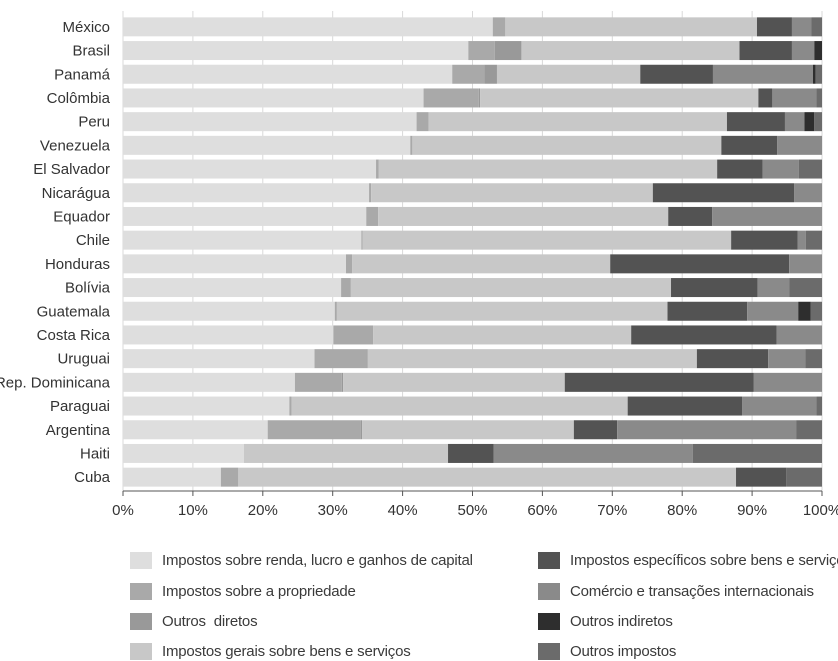 The width and height of the screenshot is (838, 661). Describe the element at coordinates (605, 621) in the screenshot. I see `legend-item-outros-indiretos: Outros indiretos` at that location.